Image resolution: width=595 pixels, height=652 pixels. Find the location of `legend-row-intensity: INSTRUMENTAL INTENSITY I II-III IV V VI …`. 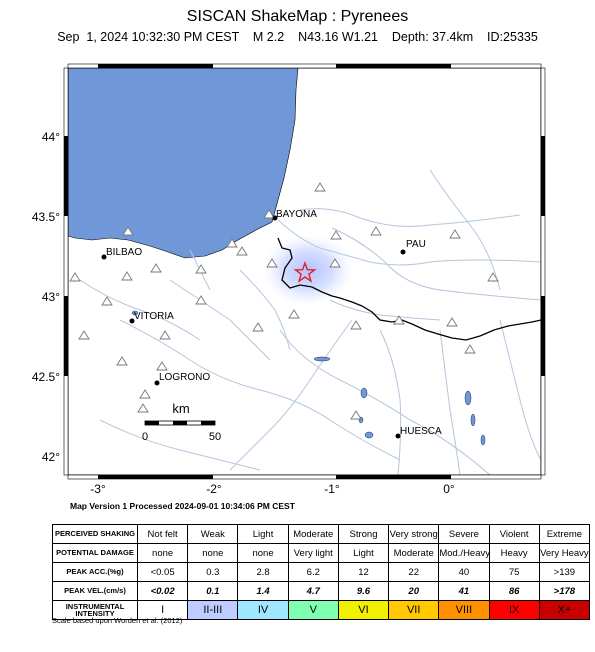

legend-row-intensity: INSTRUMENTAL INTENSITY I II-III IV V VI … is located at coordinates (321, 610).